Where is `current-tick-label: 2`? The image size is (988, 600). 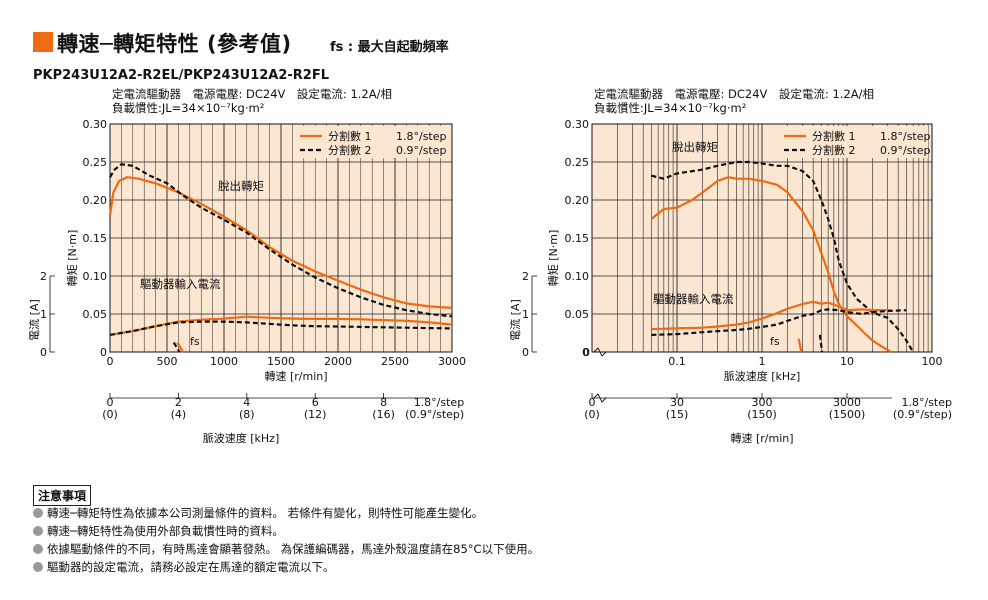 current-tick-label: 2 is located at coordinates (525, 276).